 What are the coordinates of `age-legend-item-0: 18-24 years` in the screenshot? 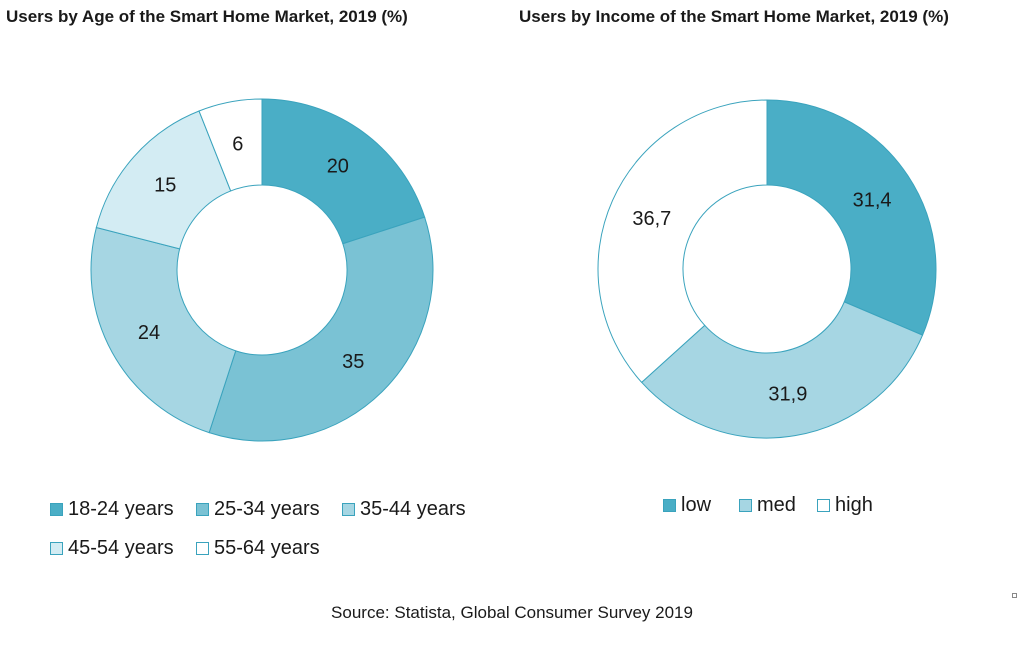 It's located at (112, 509).